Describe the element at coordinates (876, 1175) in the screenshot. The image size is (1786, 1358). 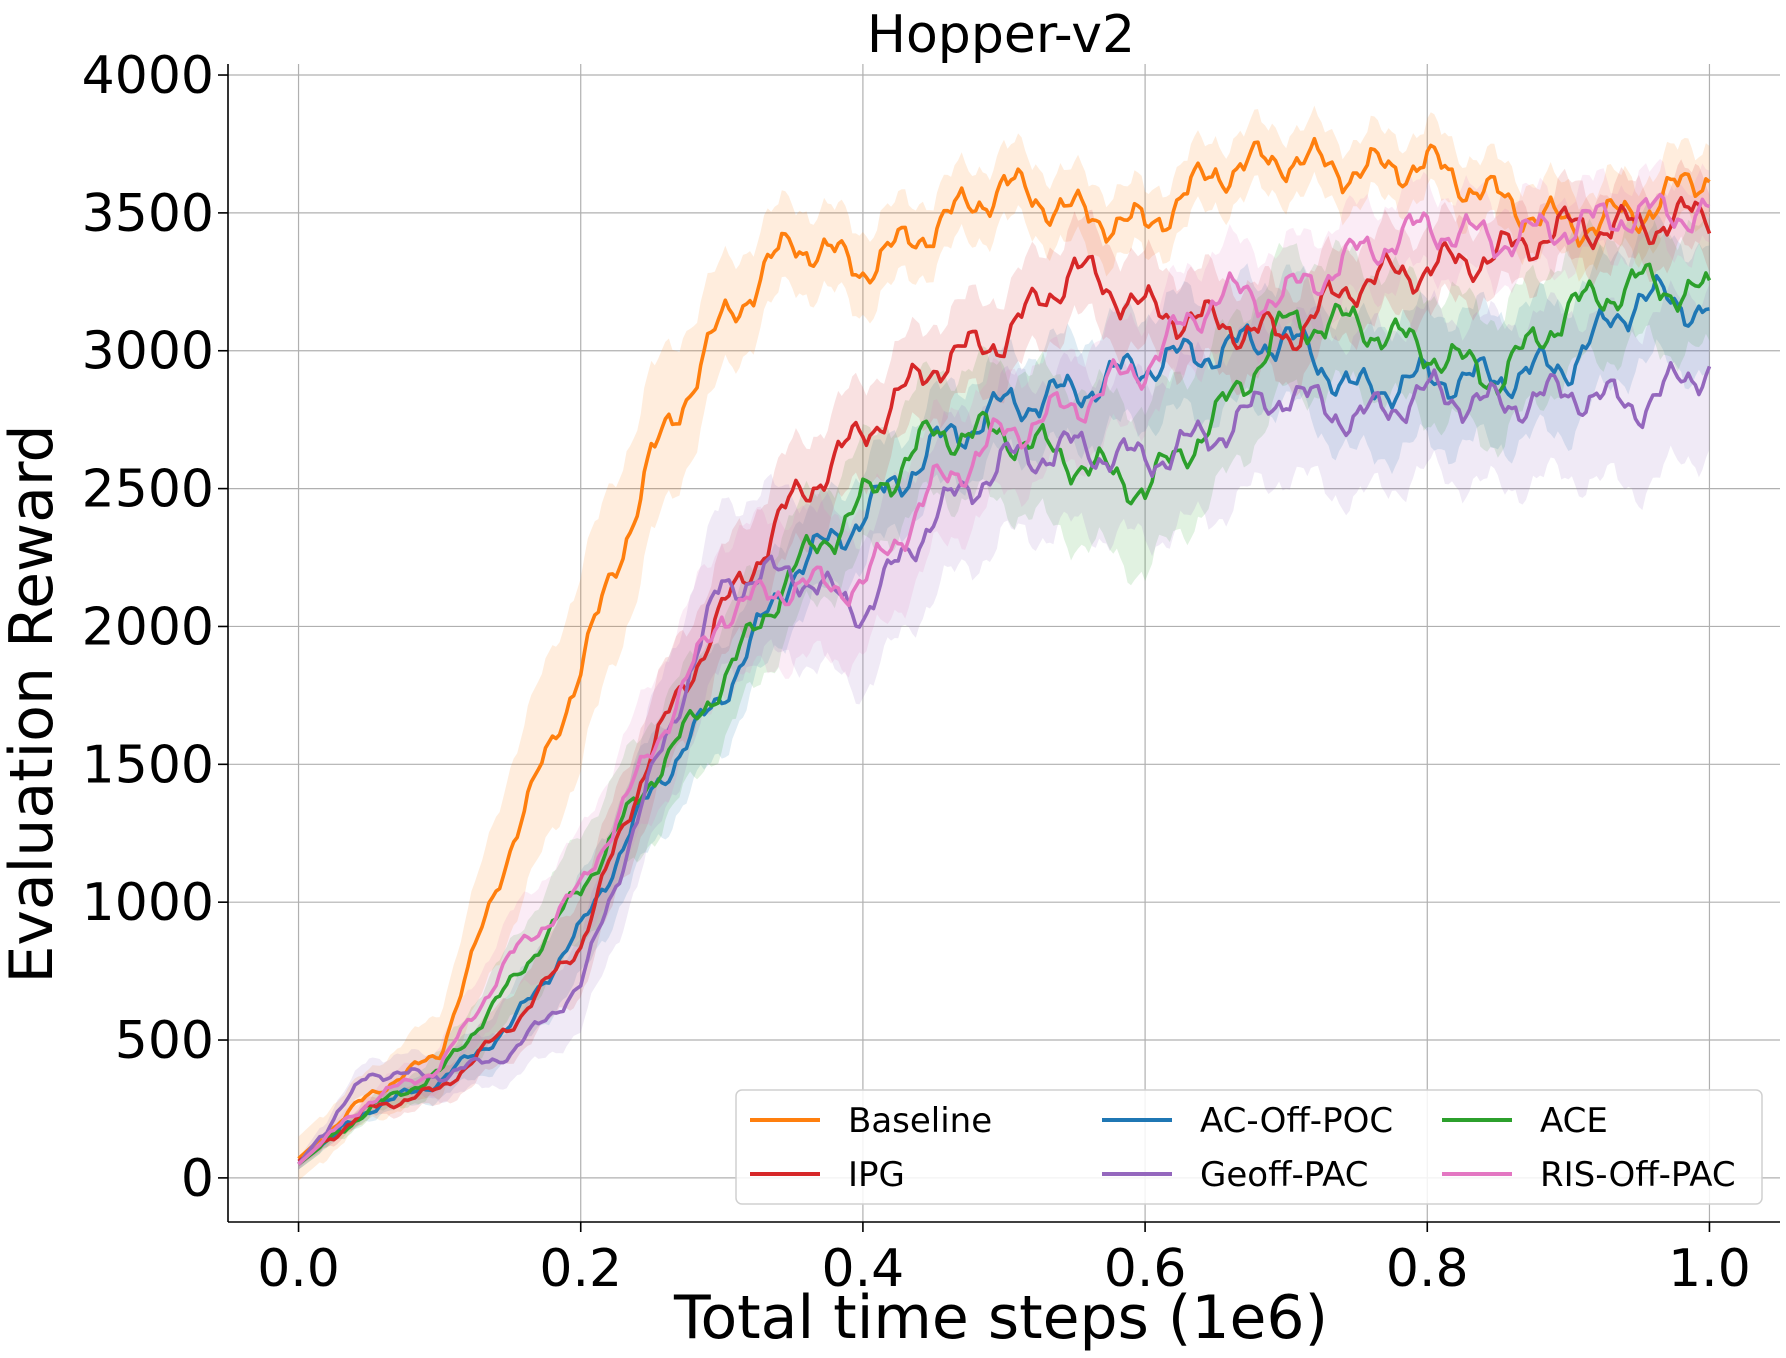
I see `legend-label: IPG` at that location.